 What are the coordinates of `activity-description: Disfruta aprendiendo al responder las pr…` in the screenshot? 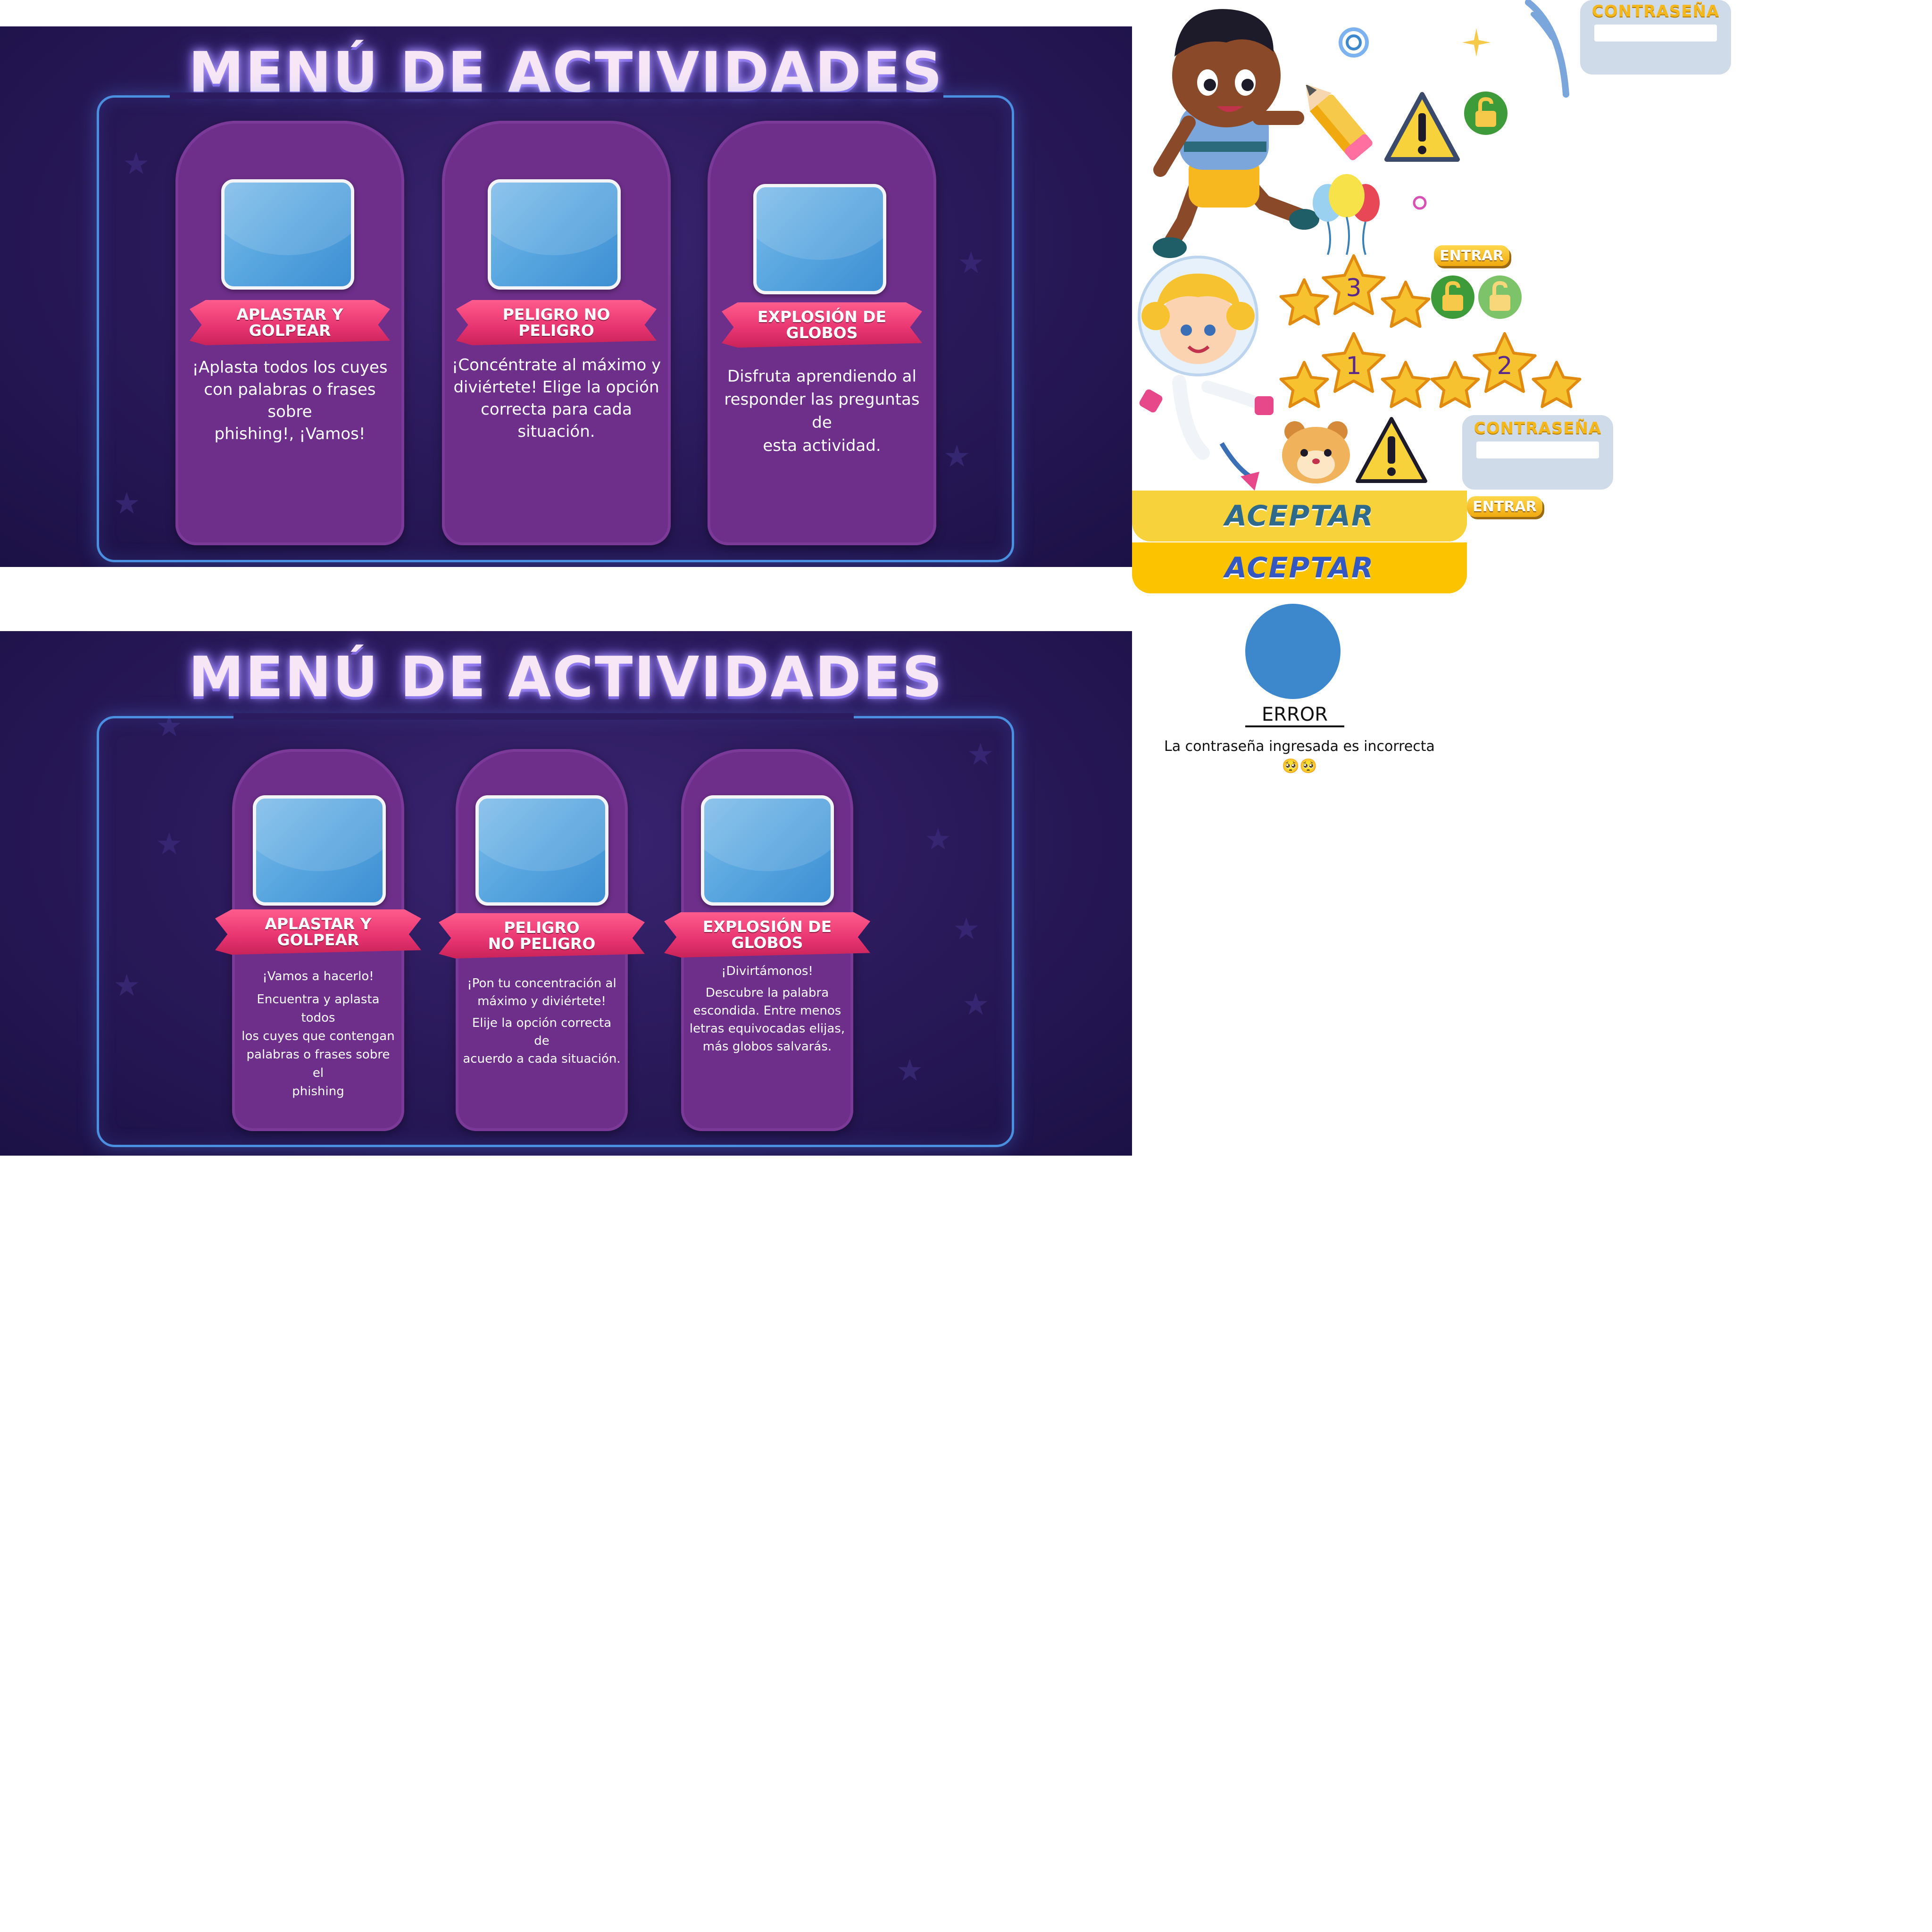 It's located at (822, 411).